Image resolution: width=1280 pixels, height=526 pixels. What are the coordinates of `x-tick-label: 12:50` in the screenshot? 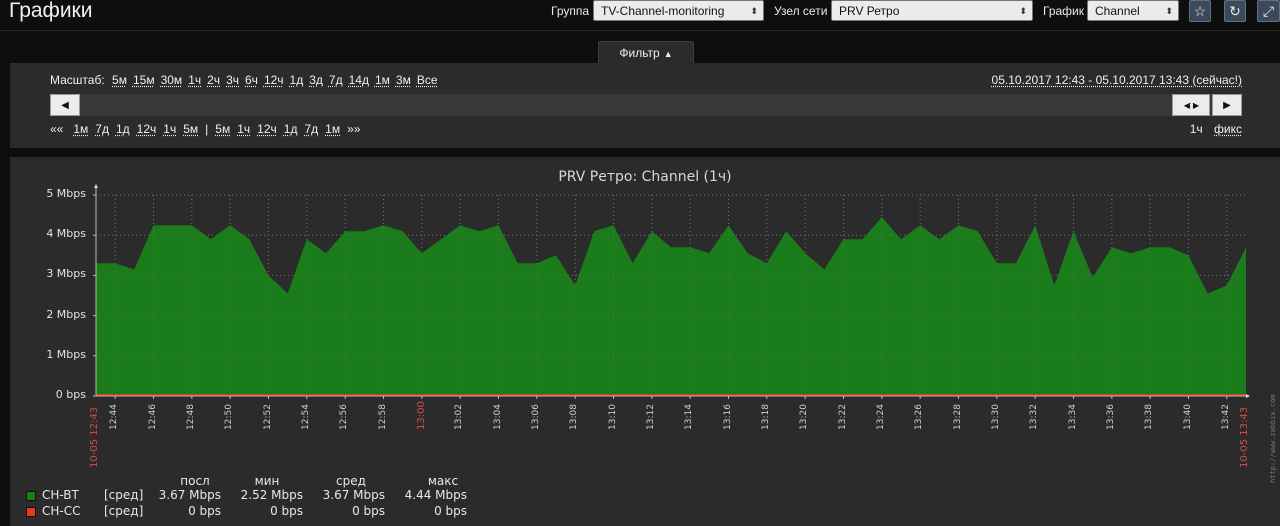 It's located at (229, 417).